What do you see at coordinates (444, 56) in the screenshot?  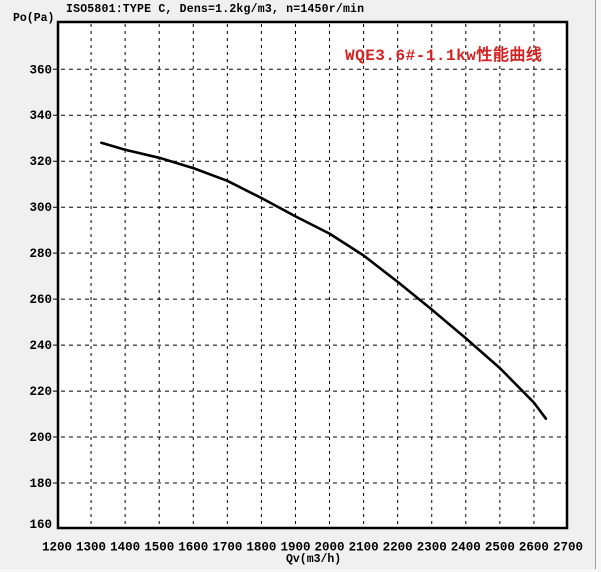 I see `series-title: WQE3.6#-1.1kw性能曲线` at bounding box center [444, 56].